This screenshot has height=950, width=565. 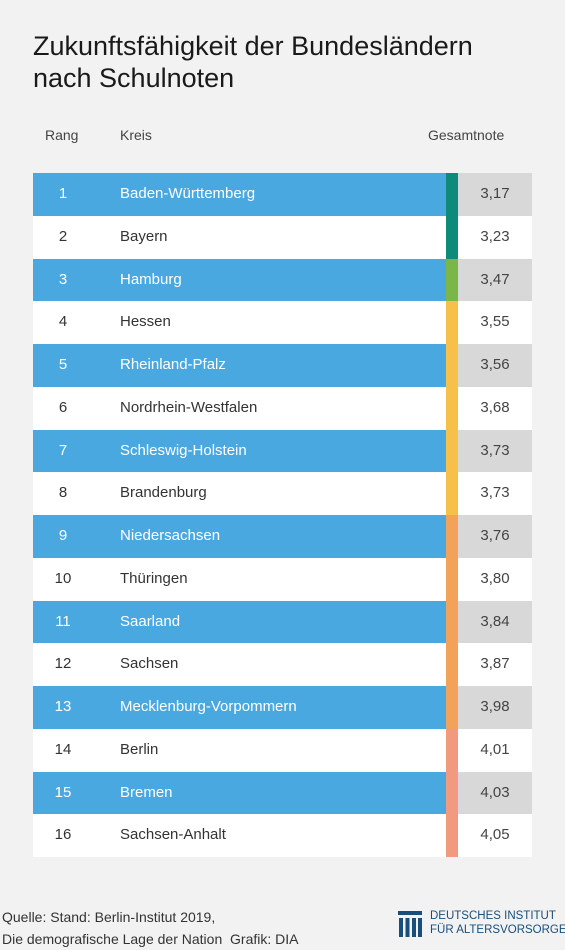 I want to click on rank-cell: 4, so click(x=63, y=322).